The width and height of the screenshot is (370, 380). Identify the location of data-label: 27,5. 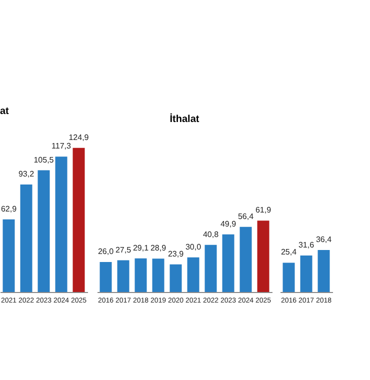
(123, 249).